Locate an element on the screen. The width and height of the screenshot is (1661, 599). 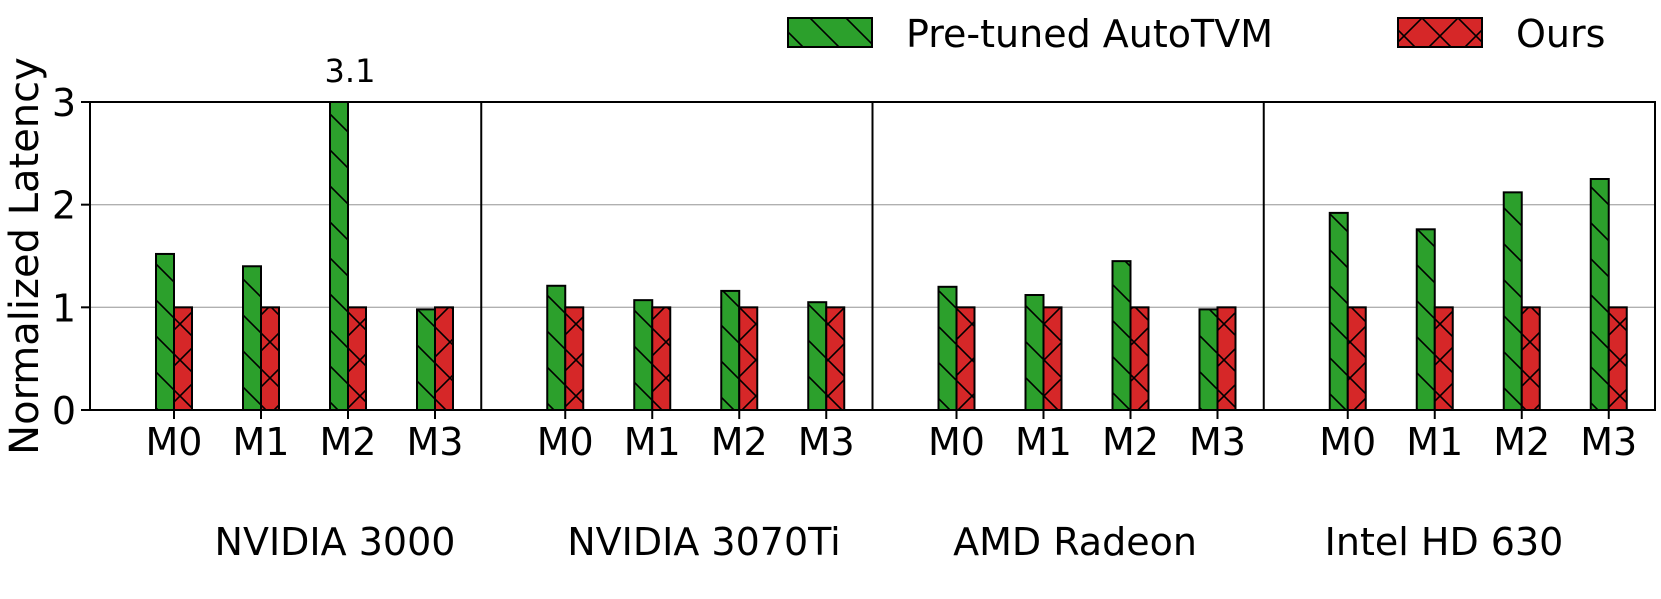
data-label: 3.1 is located at coordinates (350, 71).